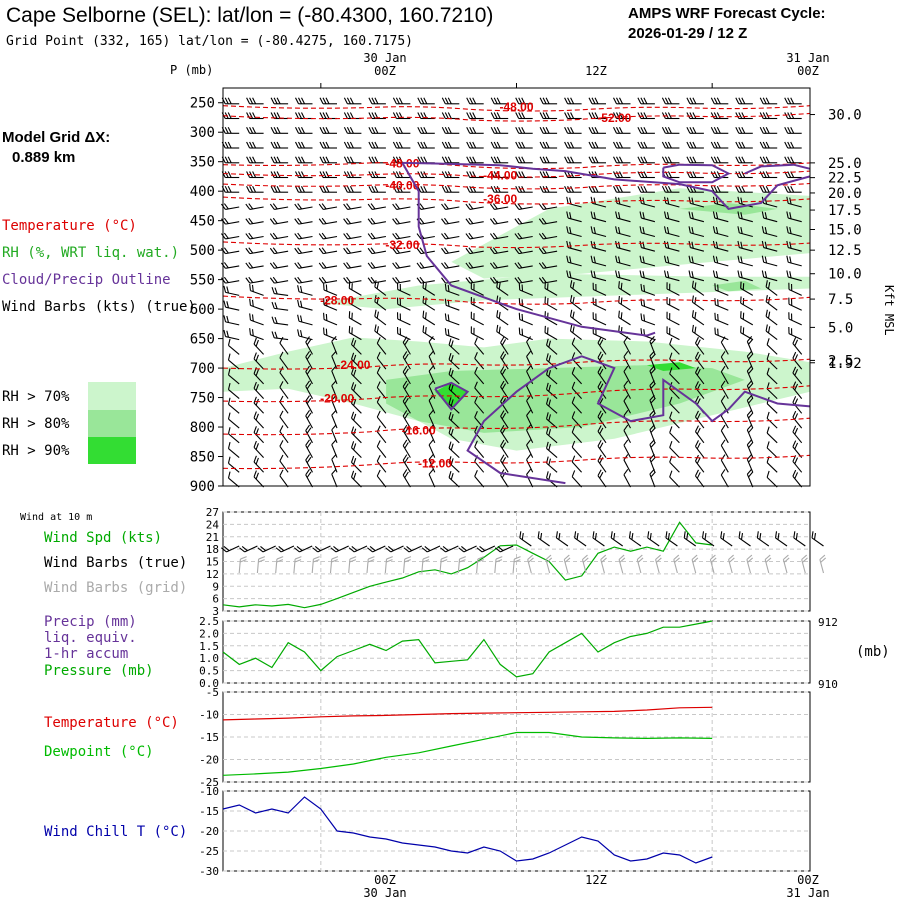  What do you see at coordinates (528, 249) in the screenshot?
I see `cloud-outline-left` at bounding box center [528, 249].